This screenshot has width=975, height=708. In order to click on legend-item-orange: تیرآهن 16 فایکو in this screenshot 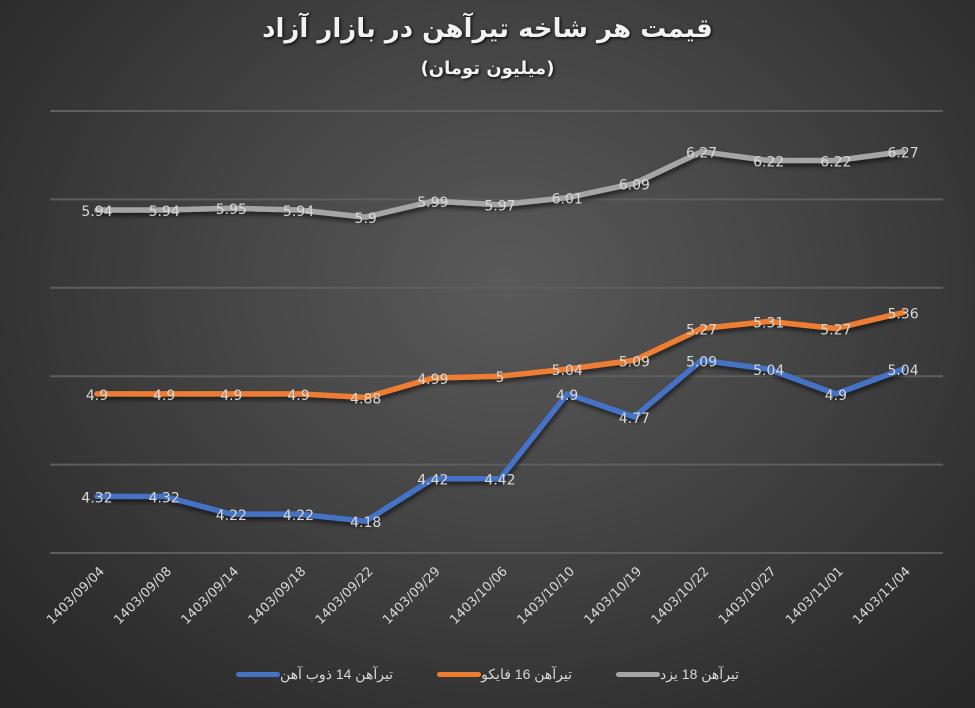, I will do `click(504, 674)`.